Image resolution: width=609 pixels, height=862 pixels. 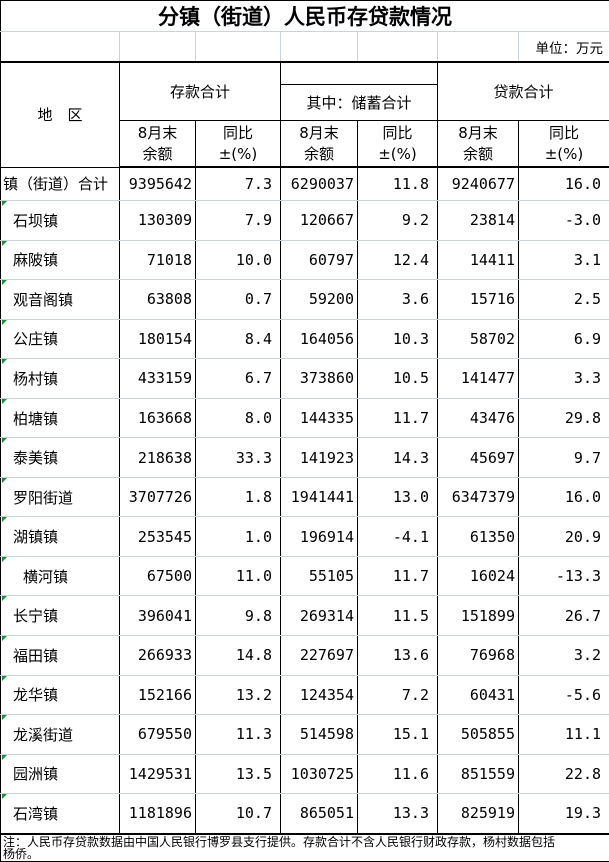 I want to click on savings-yoy-cell: 13.6, so click(x=398, y=656).